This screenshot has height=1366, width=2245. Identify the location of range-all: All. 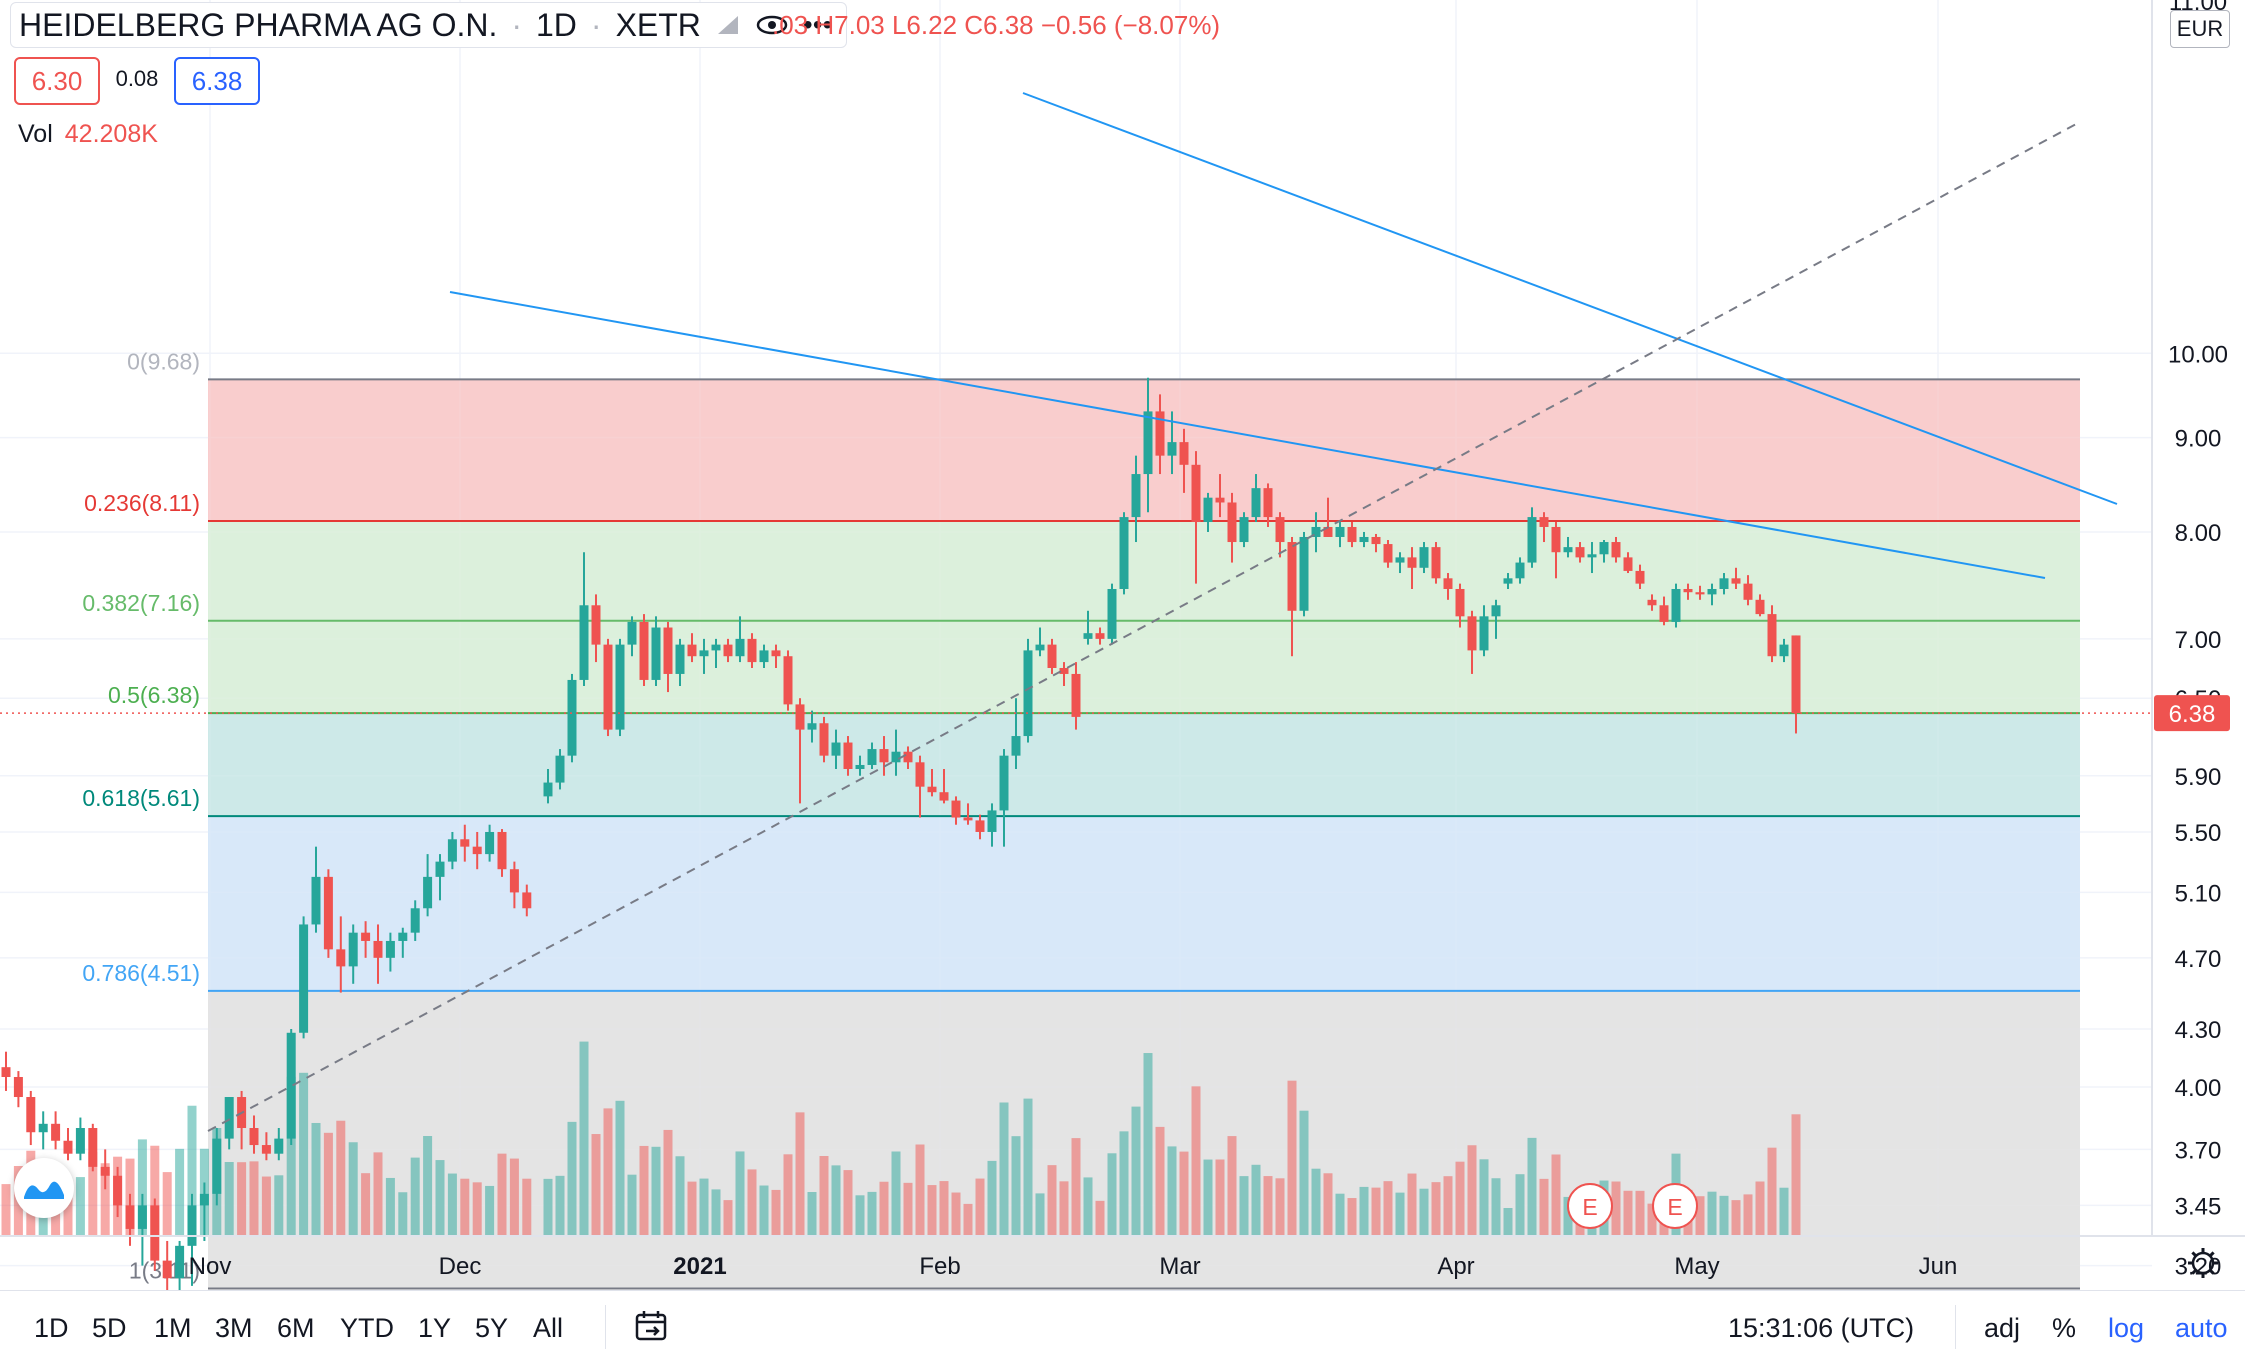
(548, 1328).